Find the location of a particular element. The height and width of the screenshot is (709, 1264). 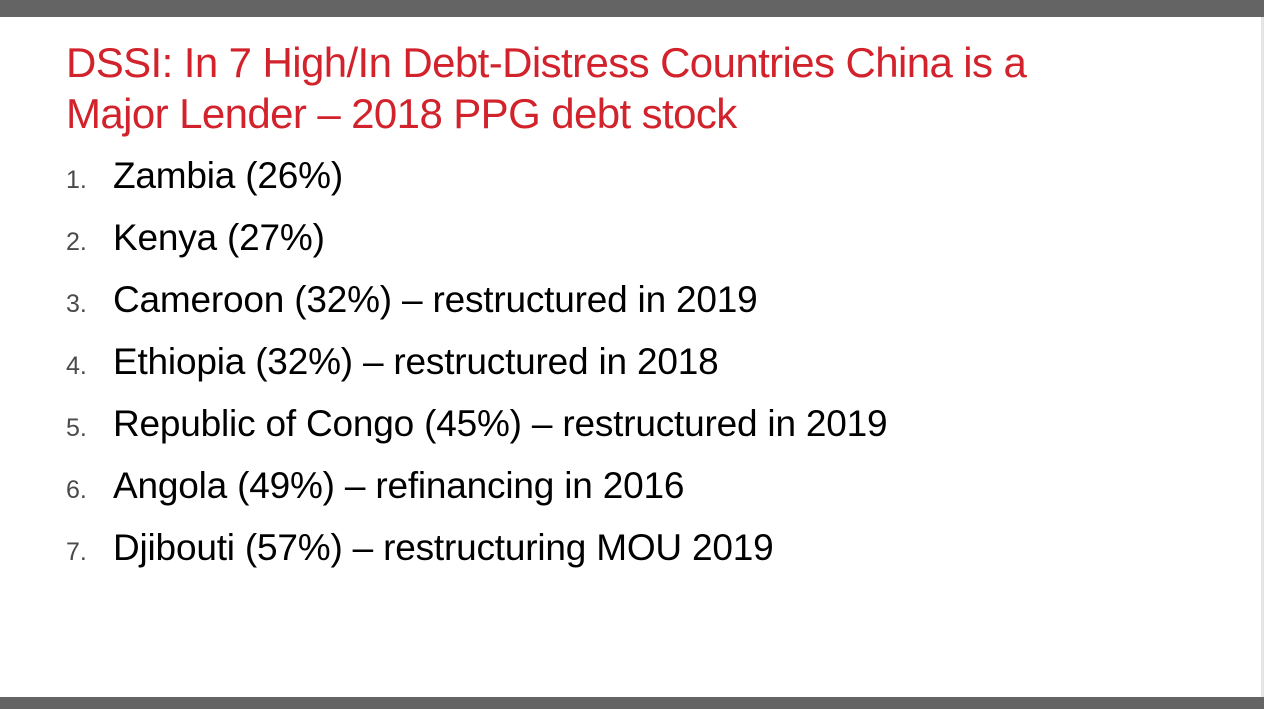

list-item-number: 5. is located at coordinates (76, 428).